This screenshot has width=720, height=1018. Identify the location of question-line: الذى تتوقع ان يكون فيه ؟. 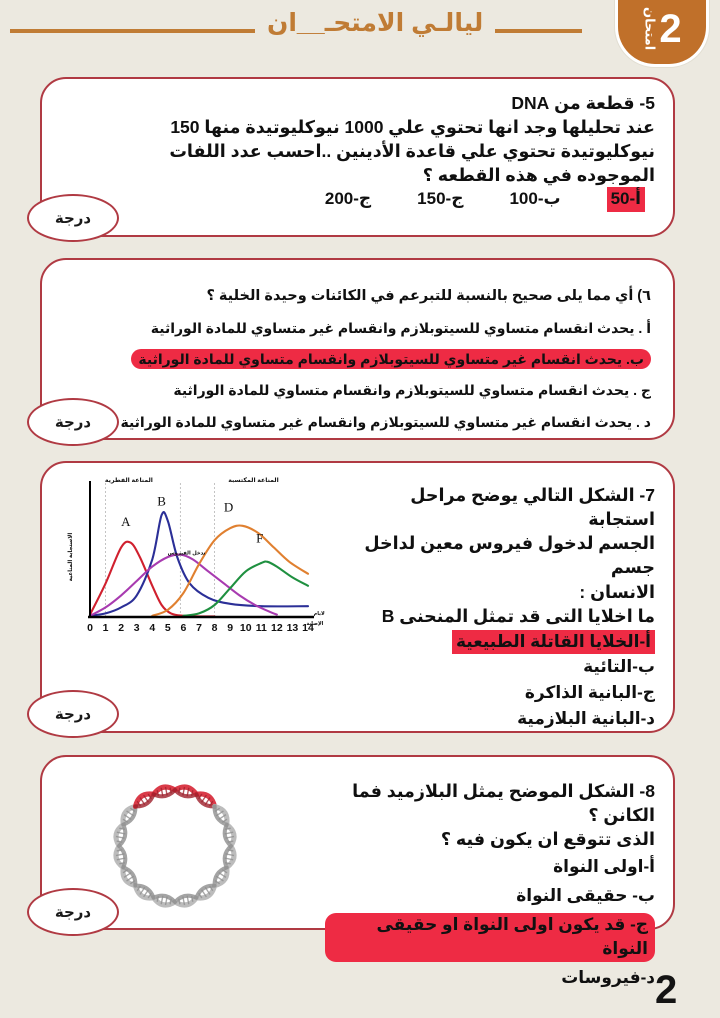
(547, 839).